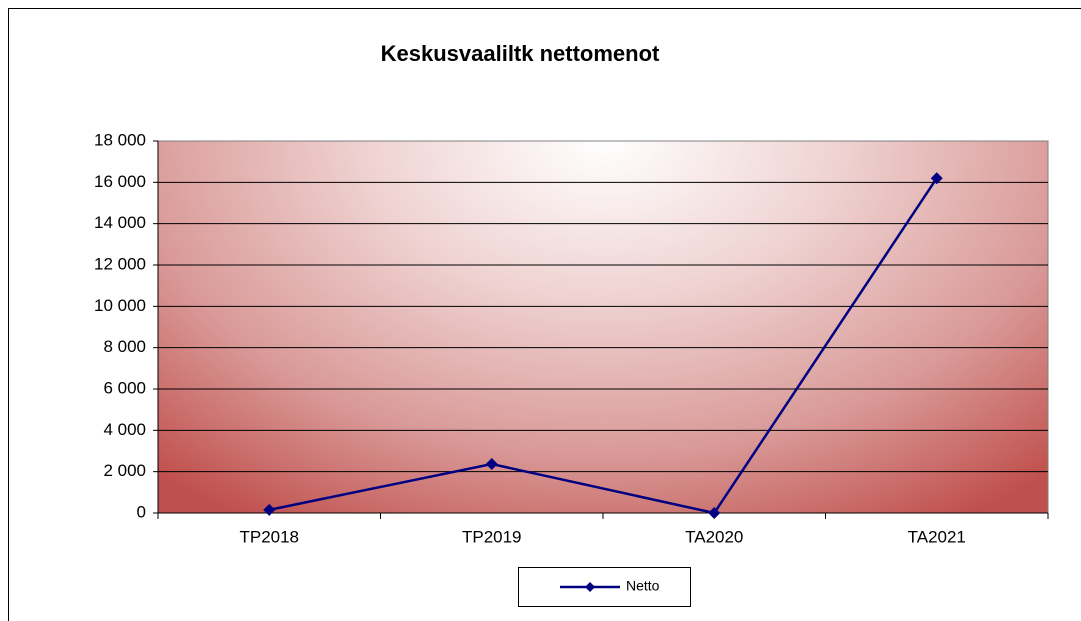 The height and width of the screenshot is (621, 1081). I want to click on y-tick-label: 4 000, so click(124, 429).